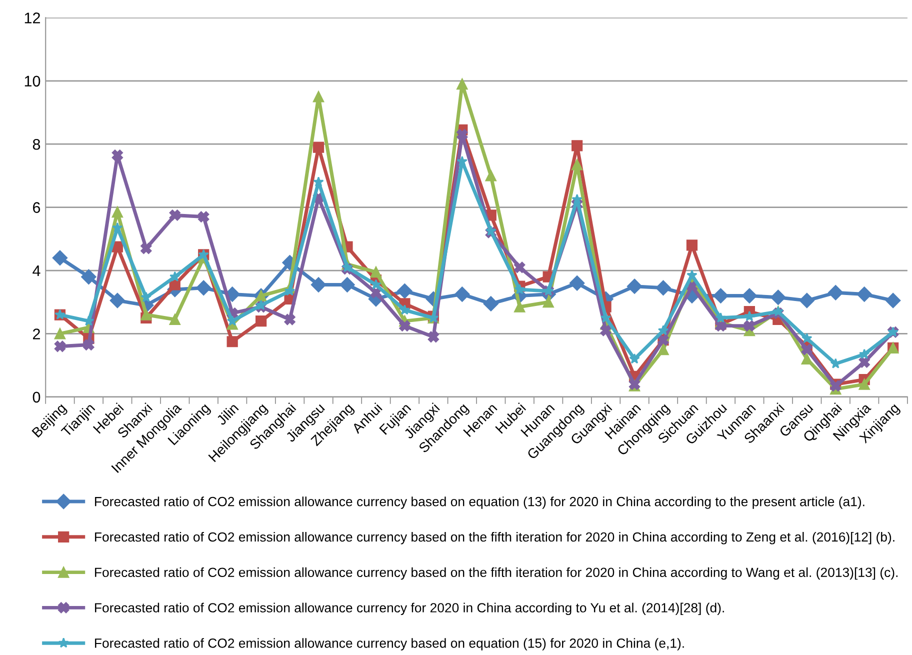 The width and height of the screenshot is (912, 655). Describe the element at coordinates (496, 573) in the screenshot. I see `legend-label: Forecasted ratio of CO2 emission allowance currency based on the fifth iteration for 2020 in China according to Wang et al. (2013)[13] (c).` at that location.